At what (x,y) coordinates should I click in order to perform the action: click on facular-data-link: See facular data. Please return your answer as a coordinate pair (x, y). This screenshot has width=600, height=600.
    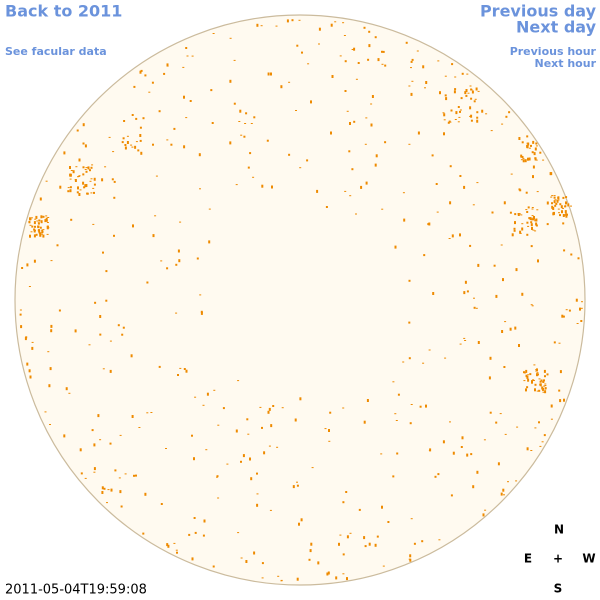
    Looking at the image, I should click on (56, 51).